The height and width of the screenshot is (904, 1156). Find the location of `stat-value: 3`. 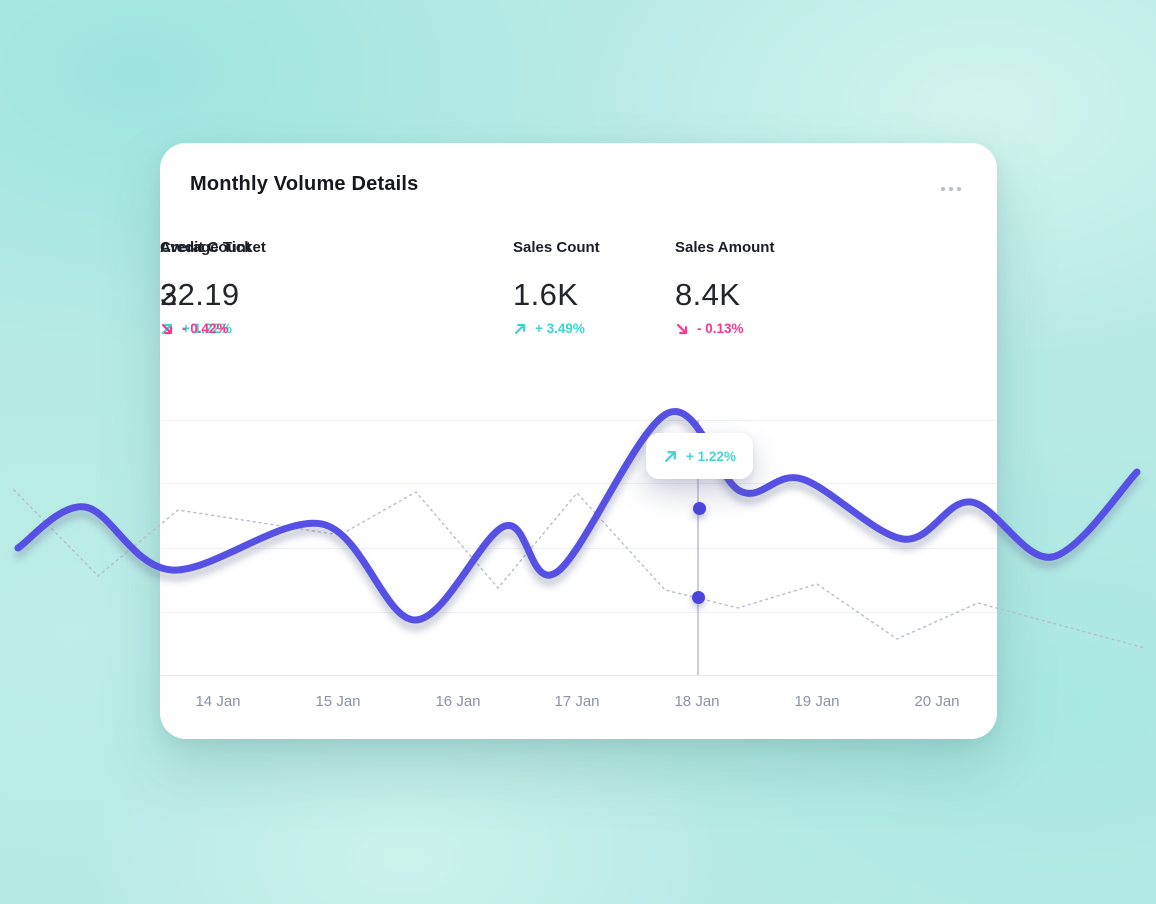

stat-value: 3 is located at coordinates (169, 294).